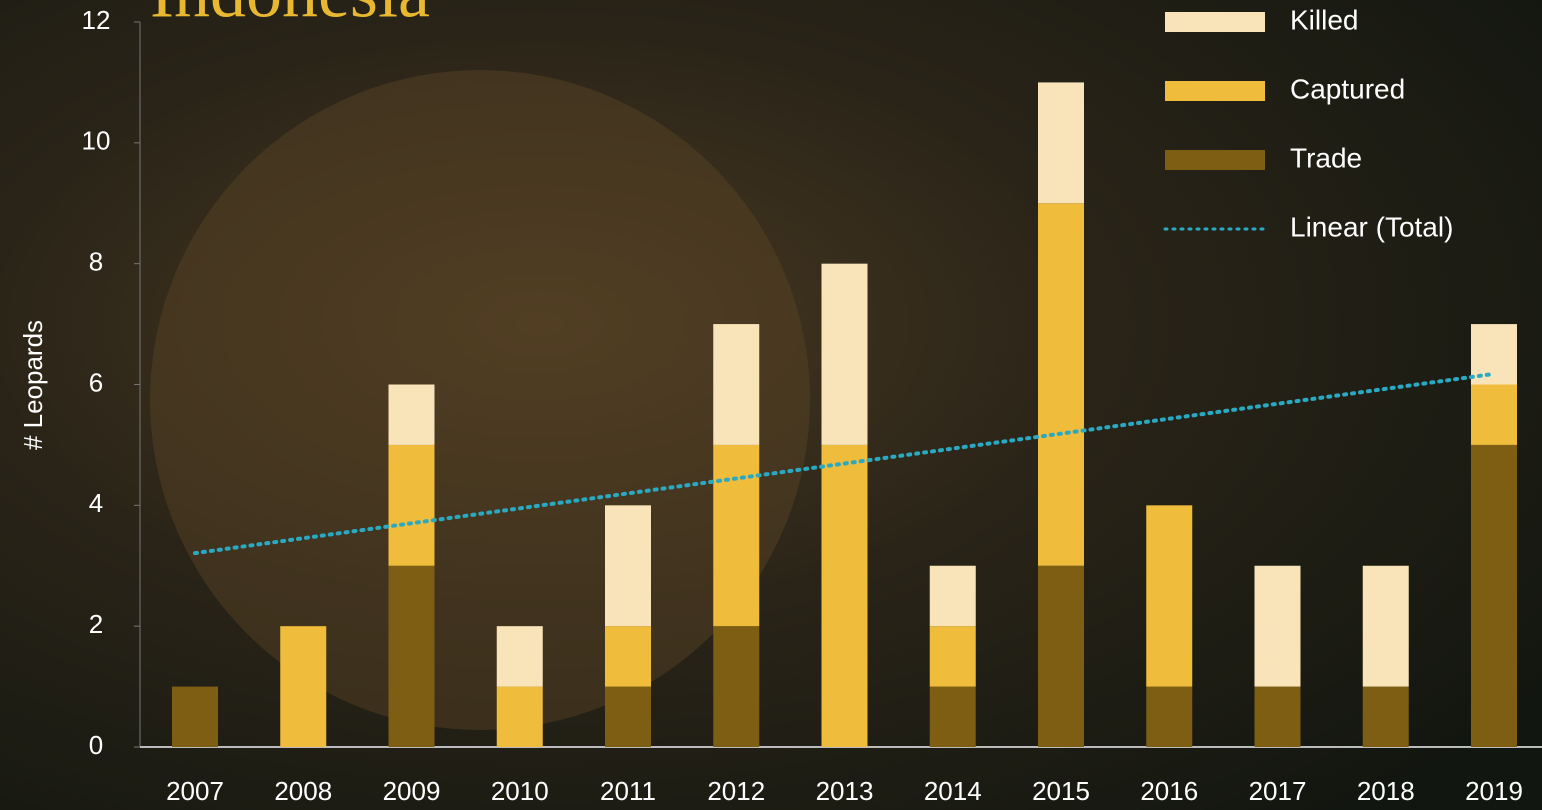 Image resolution: width=1542 pixels, height=810 pixels. What do you see at coordinates (96, 624) in the screenshot?
I see `y-tick-label: 2` at bounding box center [96, 624].